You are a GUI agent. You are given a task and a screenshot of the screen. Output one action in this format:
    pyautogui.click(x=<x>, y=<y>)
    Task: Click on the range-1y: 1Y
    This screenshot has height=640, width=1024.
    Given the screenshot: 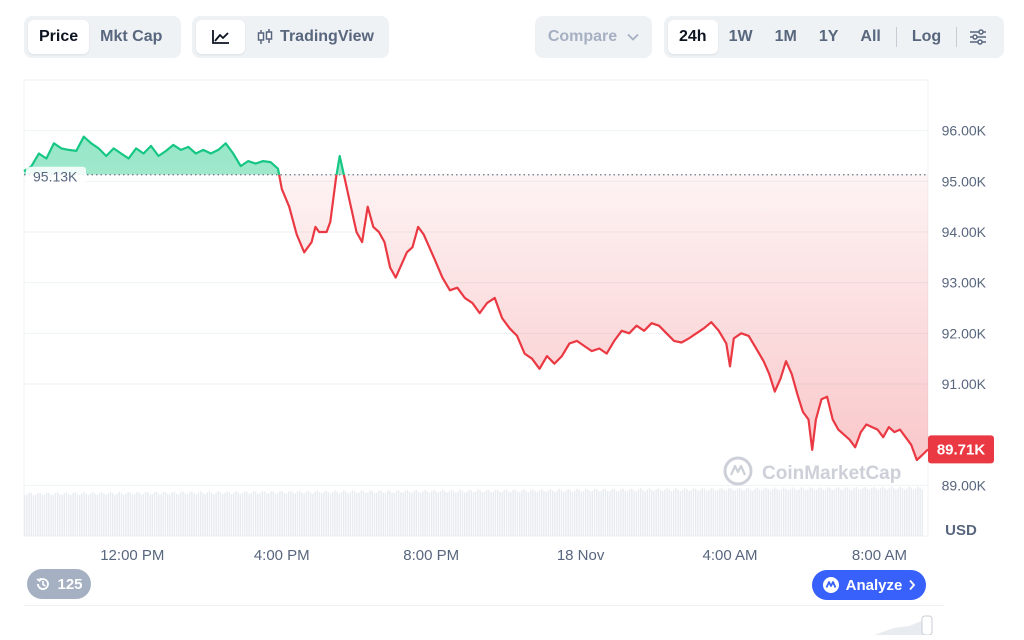 What is the action you would take?
    pyautogui.click(x=828, y=36)
    